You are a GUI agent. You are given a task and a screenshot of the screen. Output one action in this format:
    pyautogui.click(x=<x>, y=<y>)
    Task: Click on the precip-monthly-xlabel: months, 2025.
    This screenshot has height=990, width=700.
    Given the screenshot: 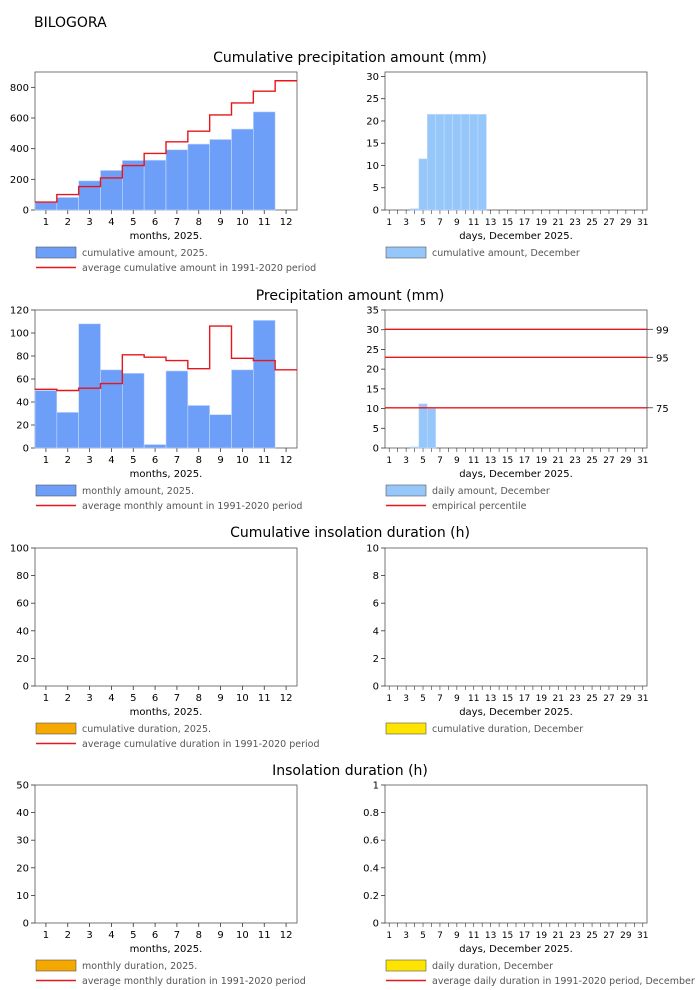 What is the action you would take?
    pyautogui.click(x=166, y=474)
    